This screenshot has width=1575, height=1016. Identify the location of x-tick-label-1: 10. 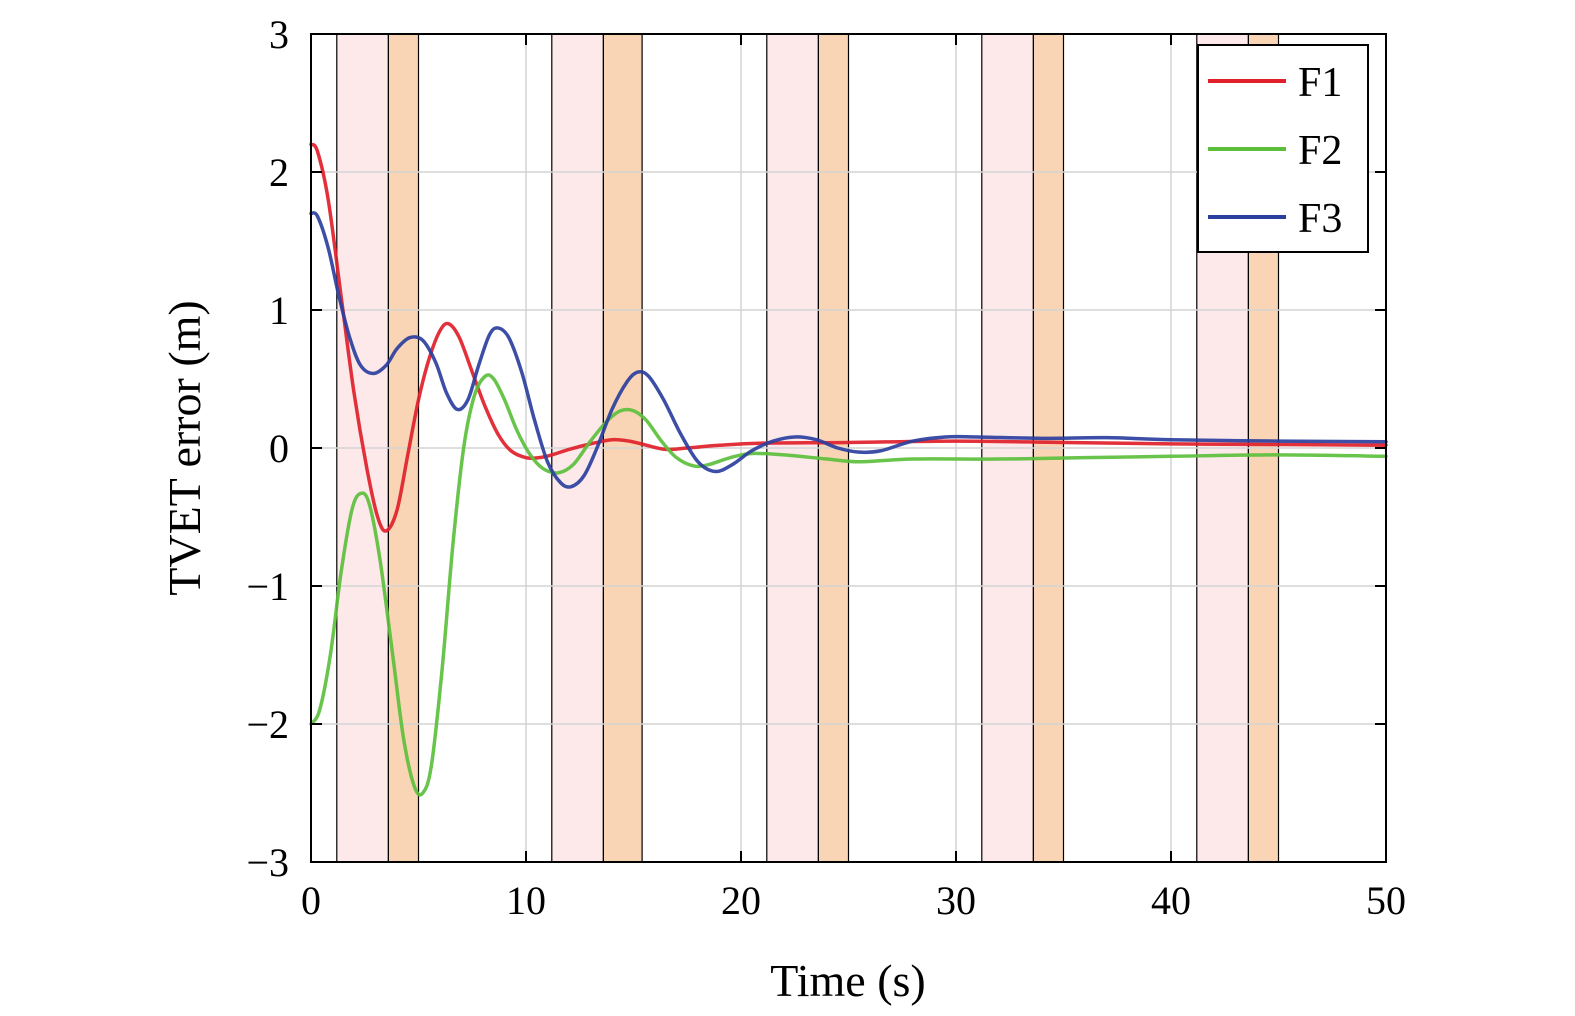
(526, 900).